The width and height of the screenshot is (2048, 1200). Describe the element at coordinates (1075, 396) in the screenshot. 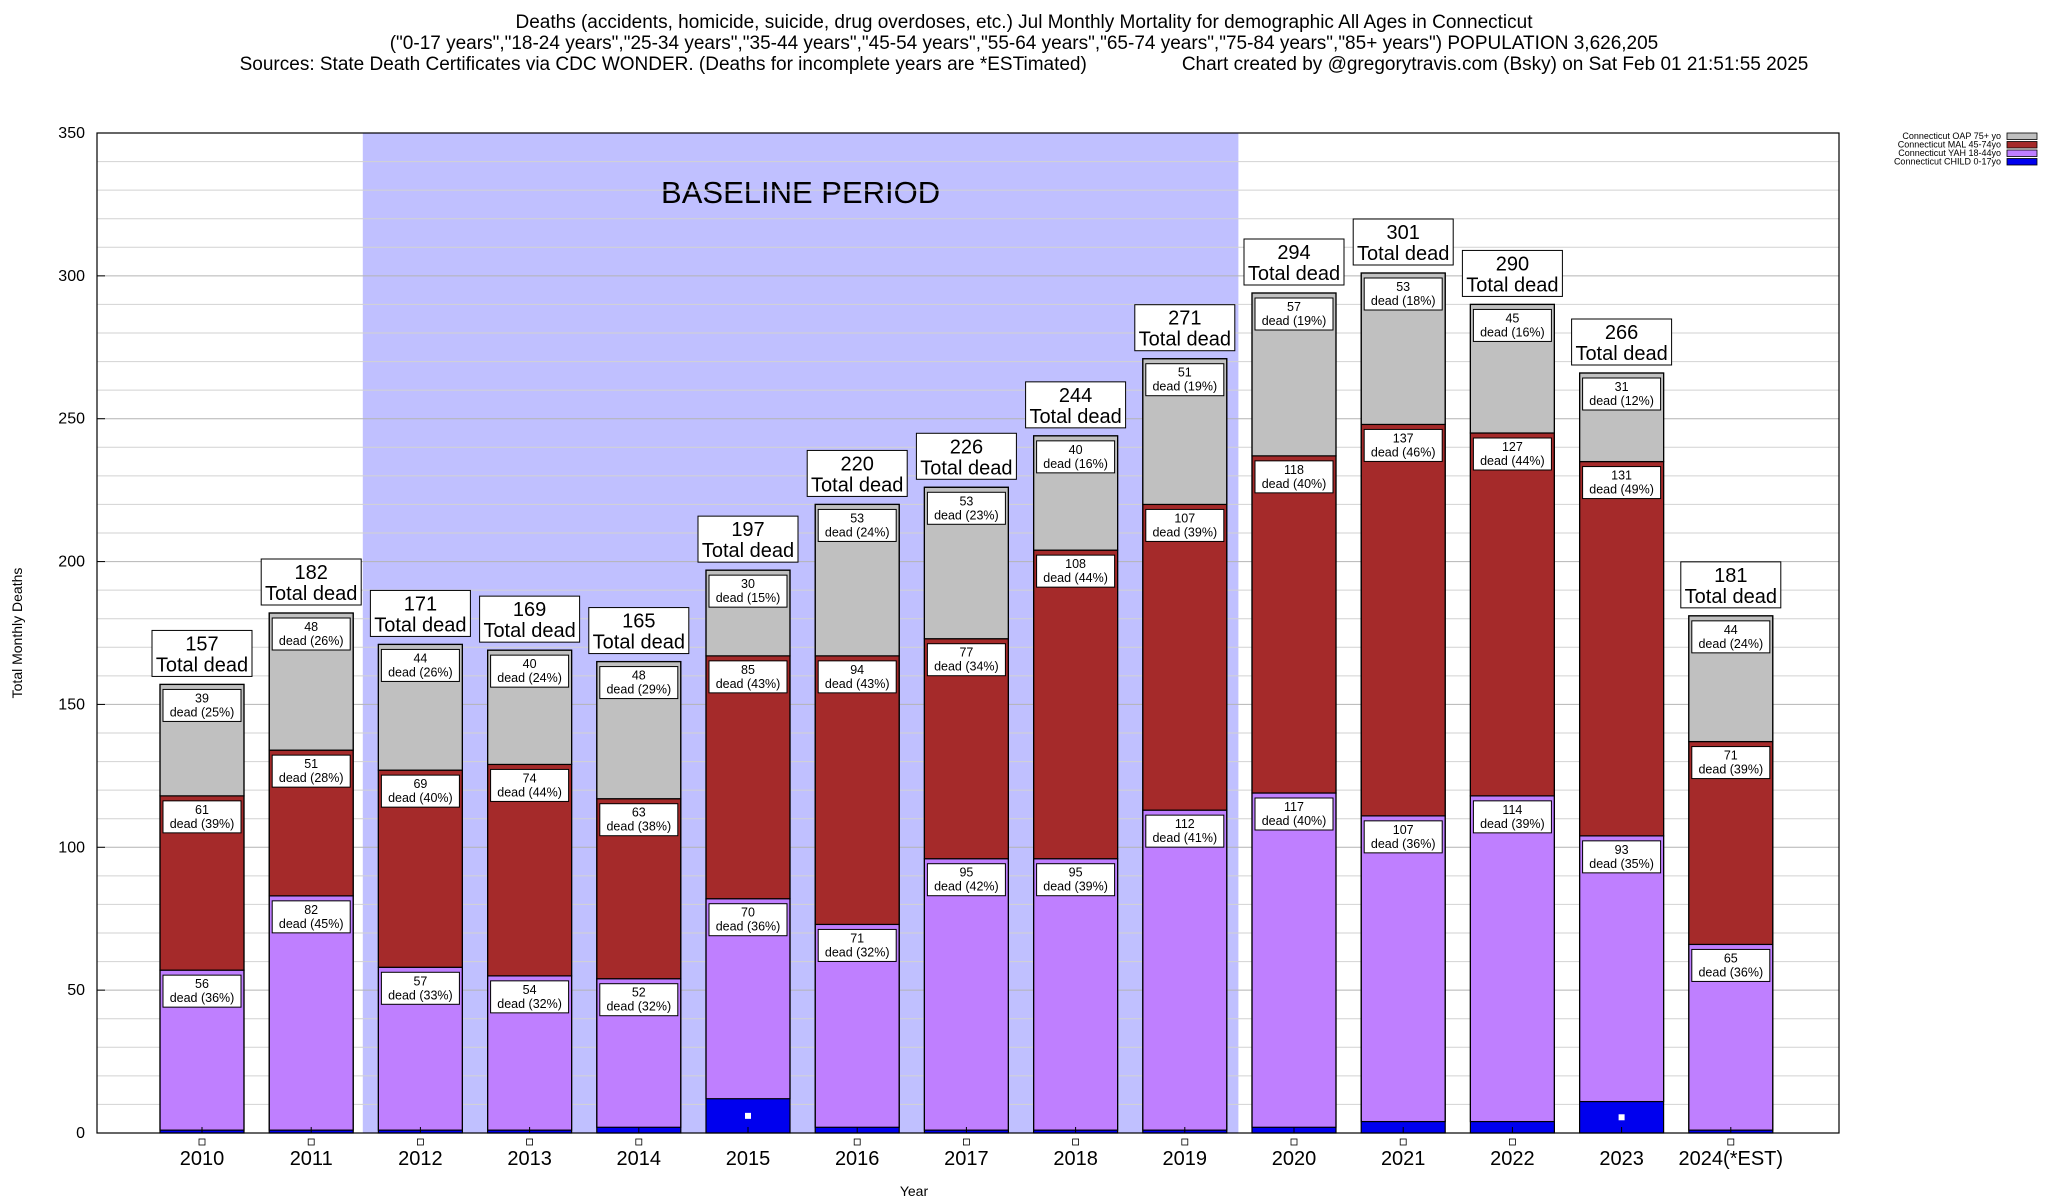

I see `total-value-label: 244` at that location.